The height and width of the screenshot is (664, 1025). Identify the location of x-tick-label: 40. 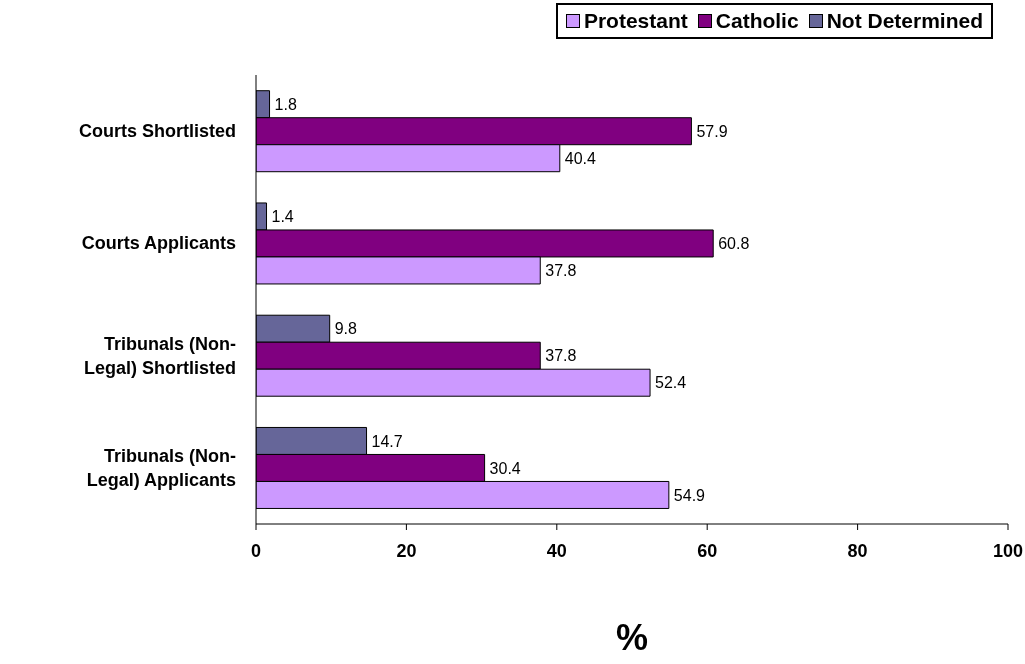
(556, 550).